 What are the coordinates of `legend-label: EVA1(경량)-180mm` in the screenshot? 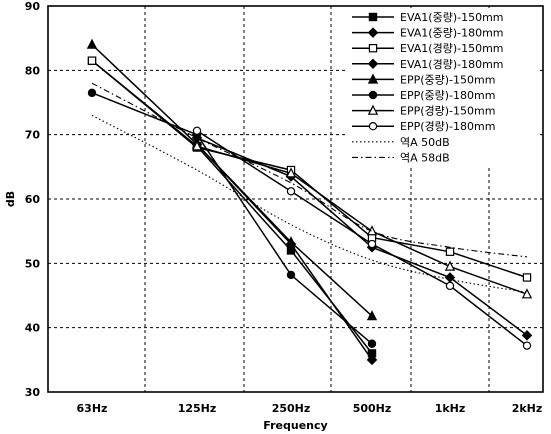 It's located at (452, 64).